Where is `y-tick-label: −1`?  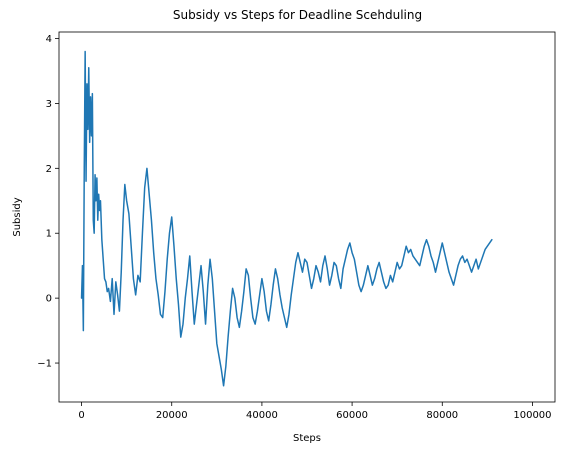 y-tick-label: −1 is located at coordinates (44, 364).